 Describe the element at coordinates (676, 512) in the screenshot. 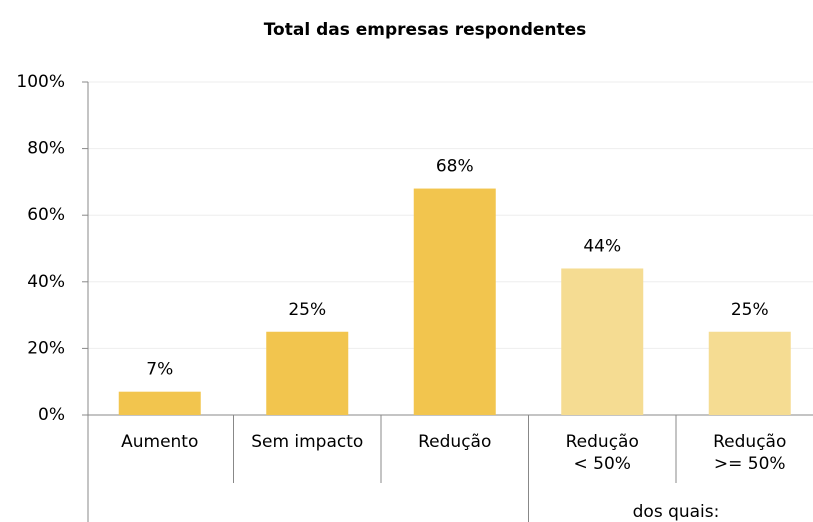

I see `annotation: dos quais:` at that location.